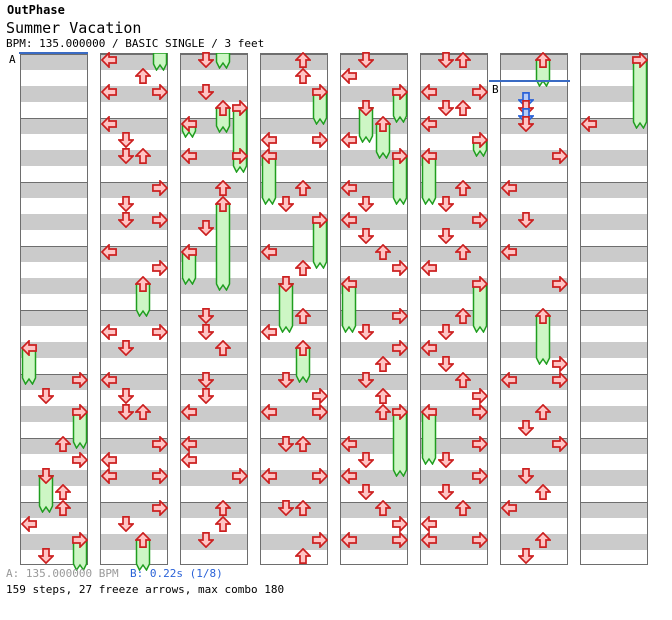 The image size is (672, 620). What do you see at coordinates (36, 10) in the screenshot?
I see `artist-name: OutPhase` at bounding box center [36, 10].